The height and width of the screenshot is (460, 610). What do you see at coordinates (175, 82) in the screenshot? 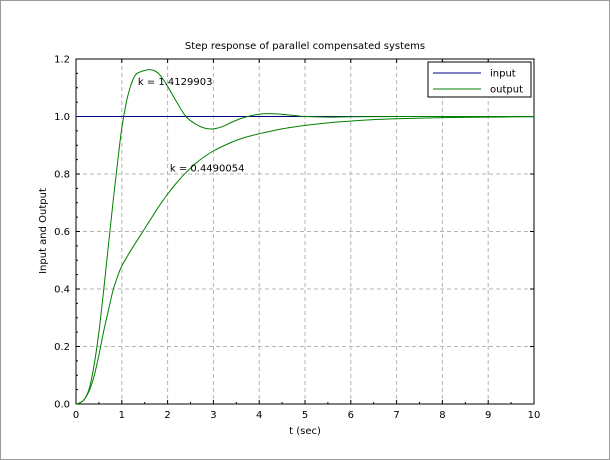
I see `curve-annotation: k = 1.4129903` at bounding box center [175, 82].